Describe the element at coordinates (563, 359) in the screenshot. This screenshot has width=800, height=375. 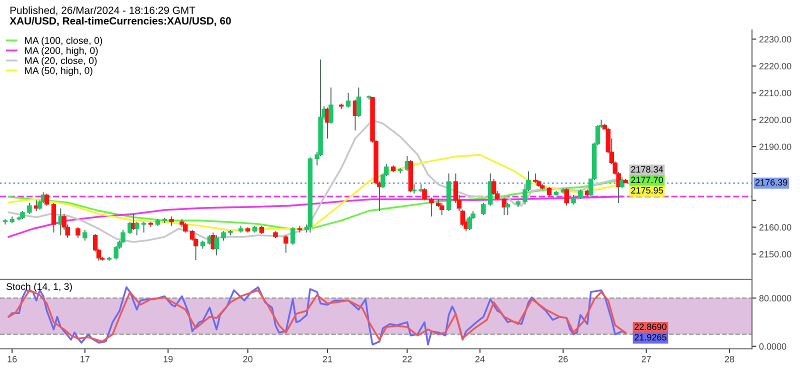
I see `x-tick-label: 26` at that location.